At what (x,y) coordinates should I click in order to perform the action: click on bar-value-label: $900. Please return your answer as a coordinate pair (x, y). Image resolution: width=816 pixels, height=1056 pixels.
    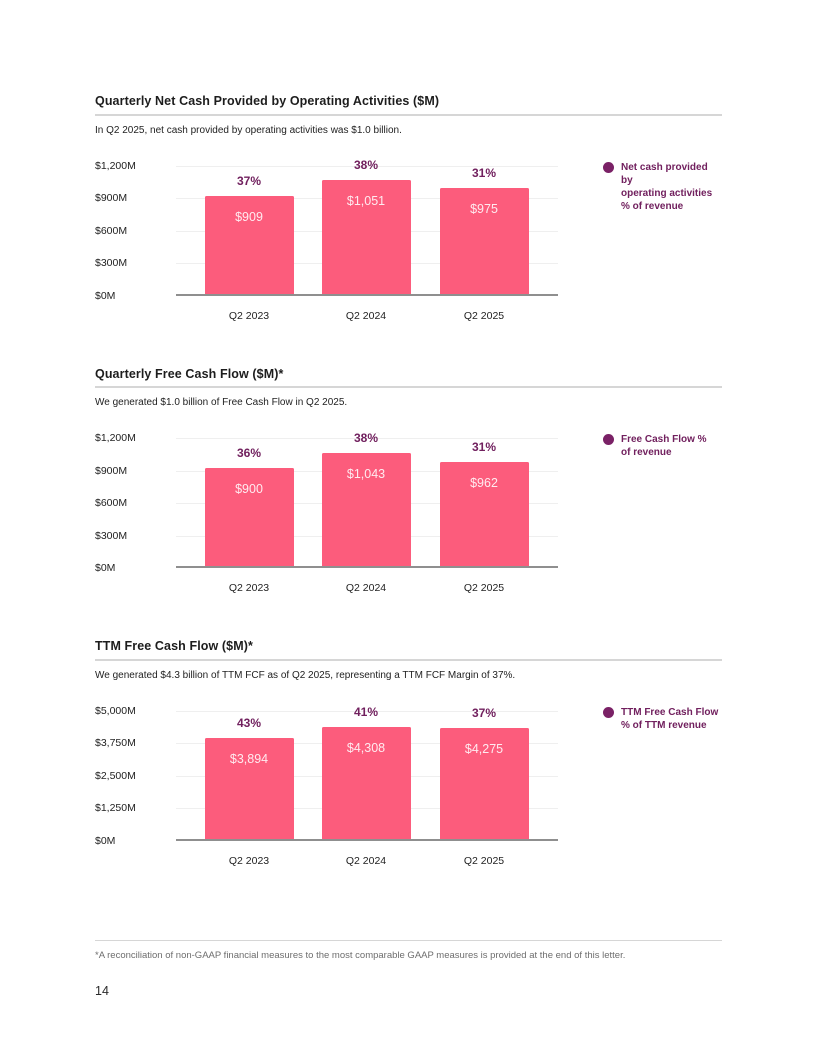
    Looking at the image, I should click on (249, 489).